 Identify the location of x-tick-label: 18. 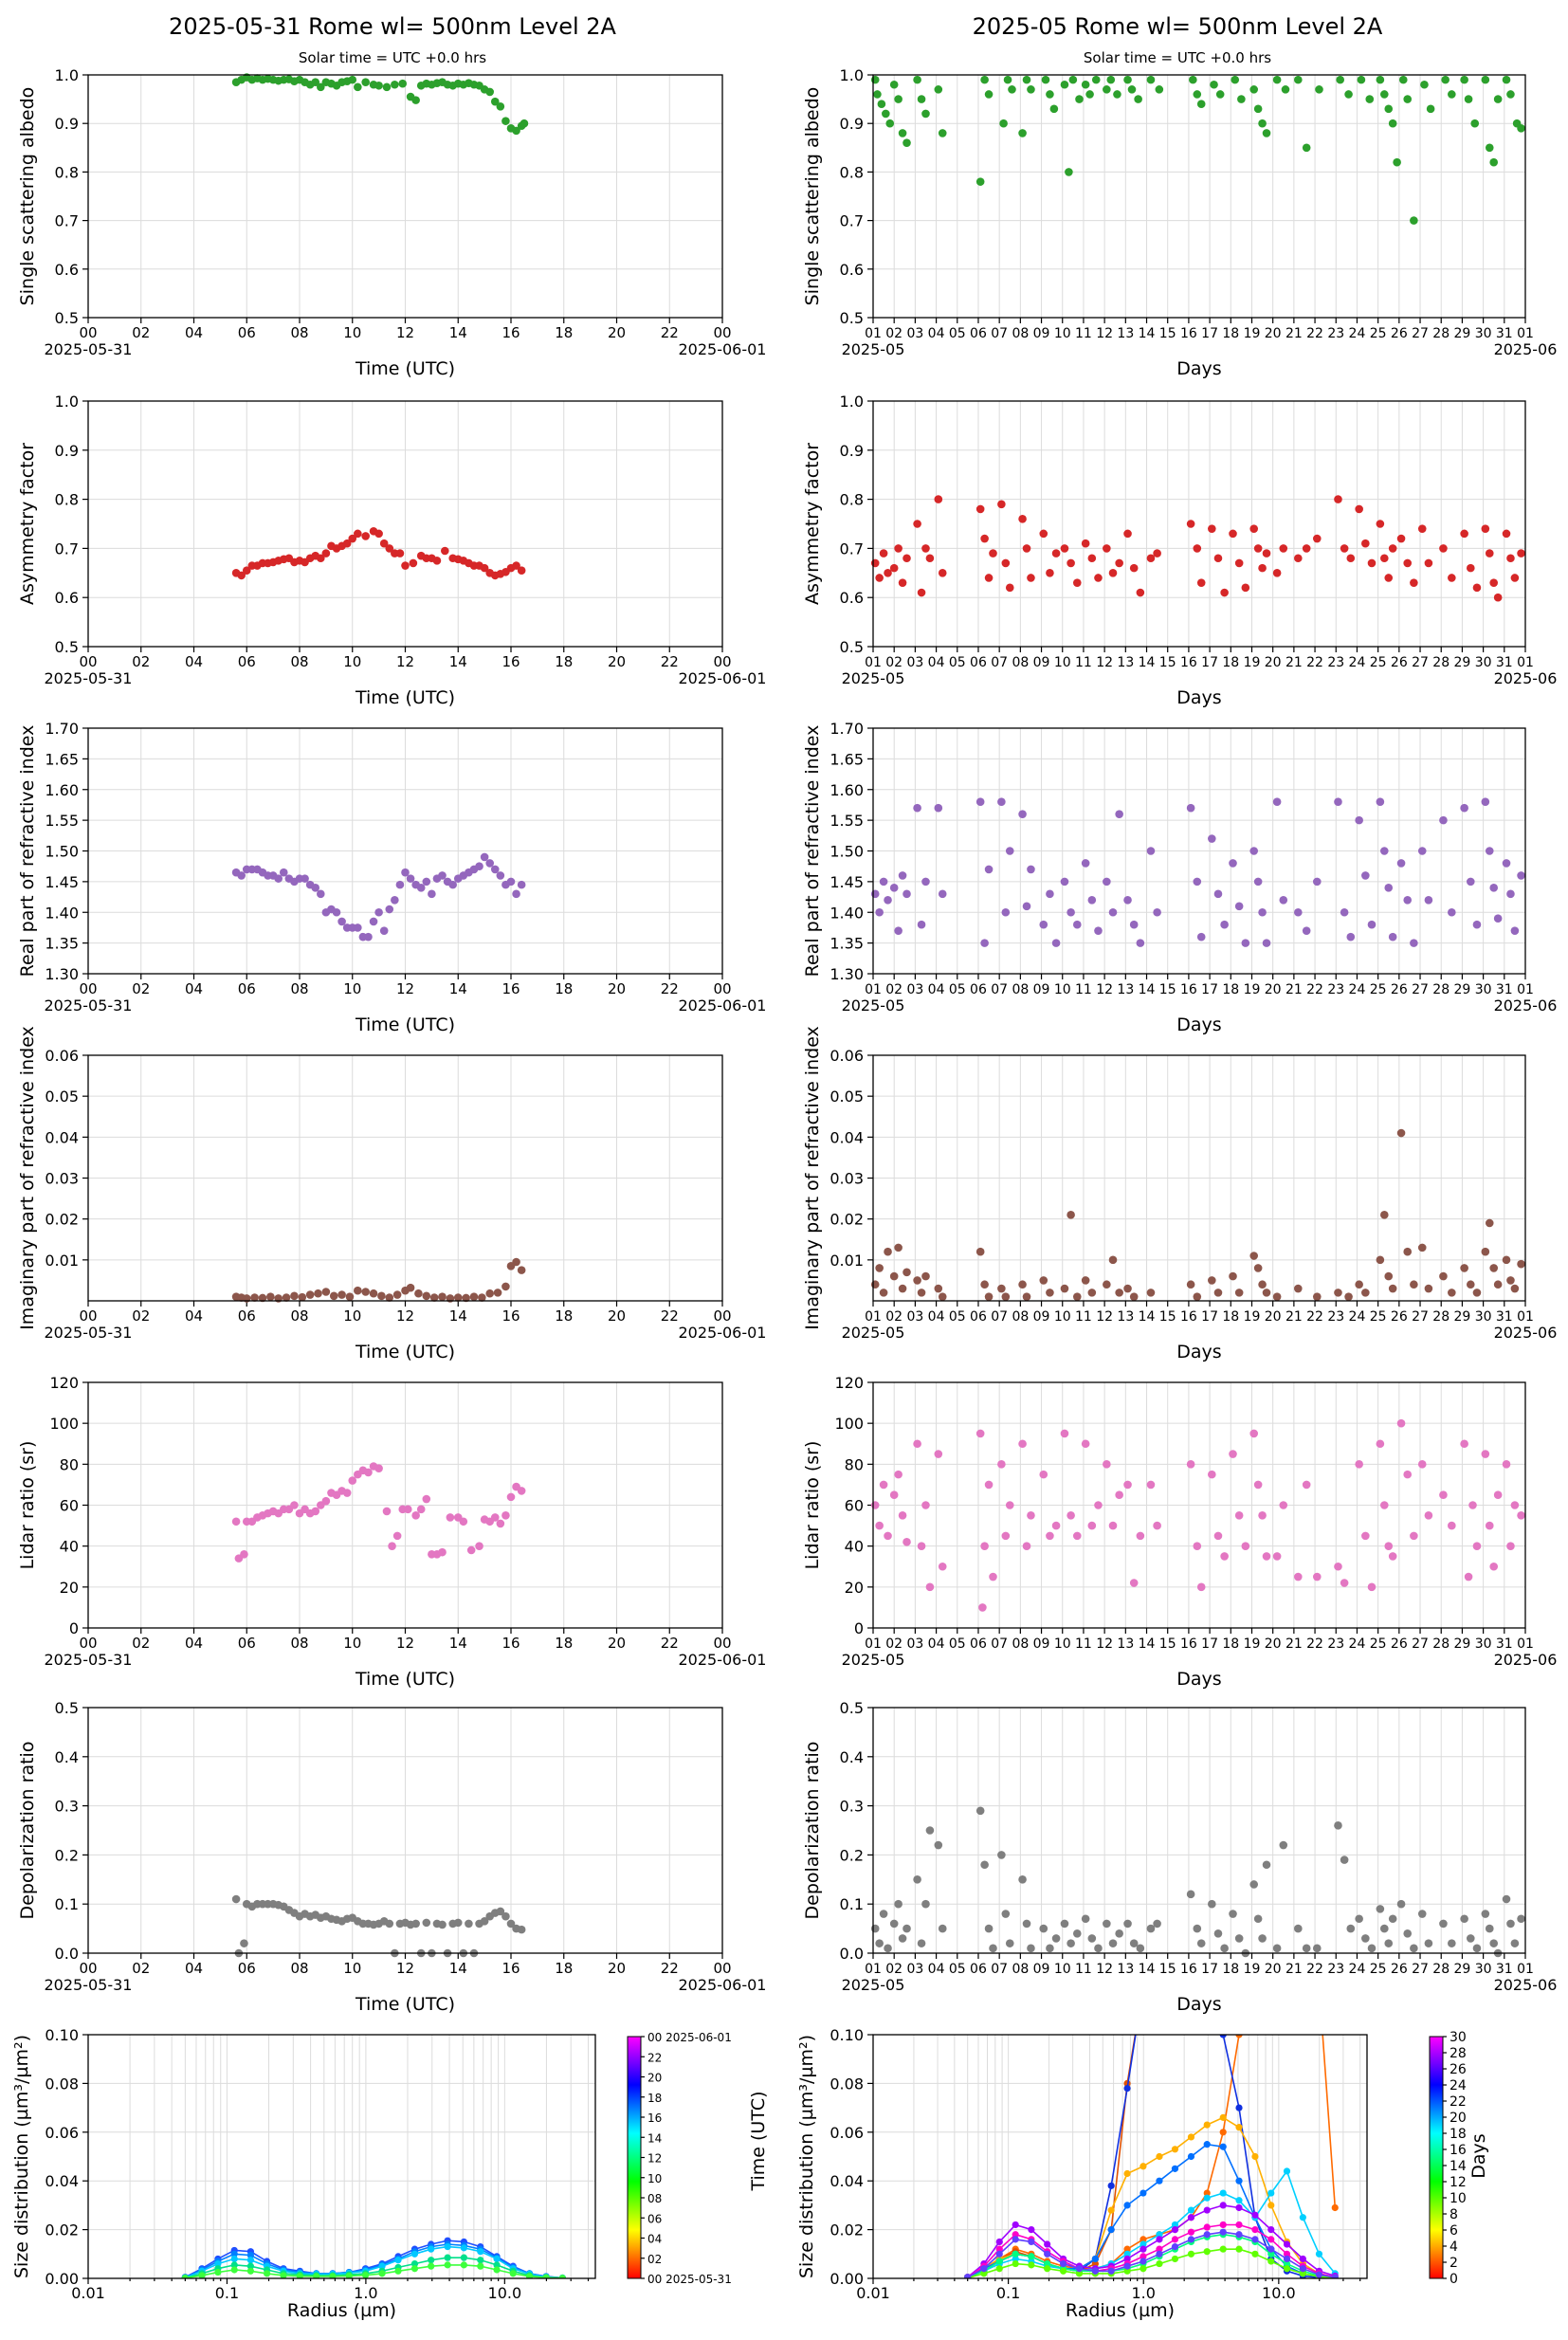
(564, 1316).